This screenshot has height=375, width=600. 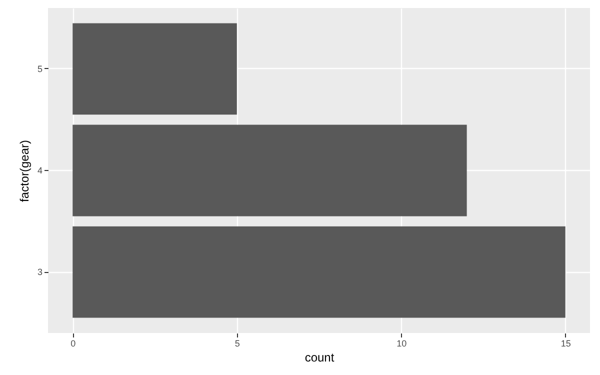 What do you see at coordinates (24, 171) in the screenshot?
I see `y-axis-title: factor(gear)` at bounding box center [24, 171].